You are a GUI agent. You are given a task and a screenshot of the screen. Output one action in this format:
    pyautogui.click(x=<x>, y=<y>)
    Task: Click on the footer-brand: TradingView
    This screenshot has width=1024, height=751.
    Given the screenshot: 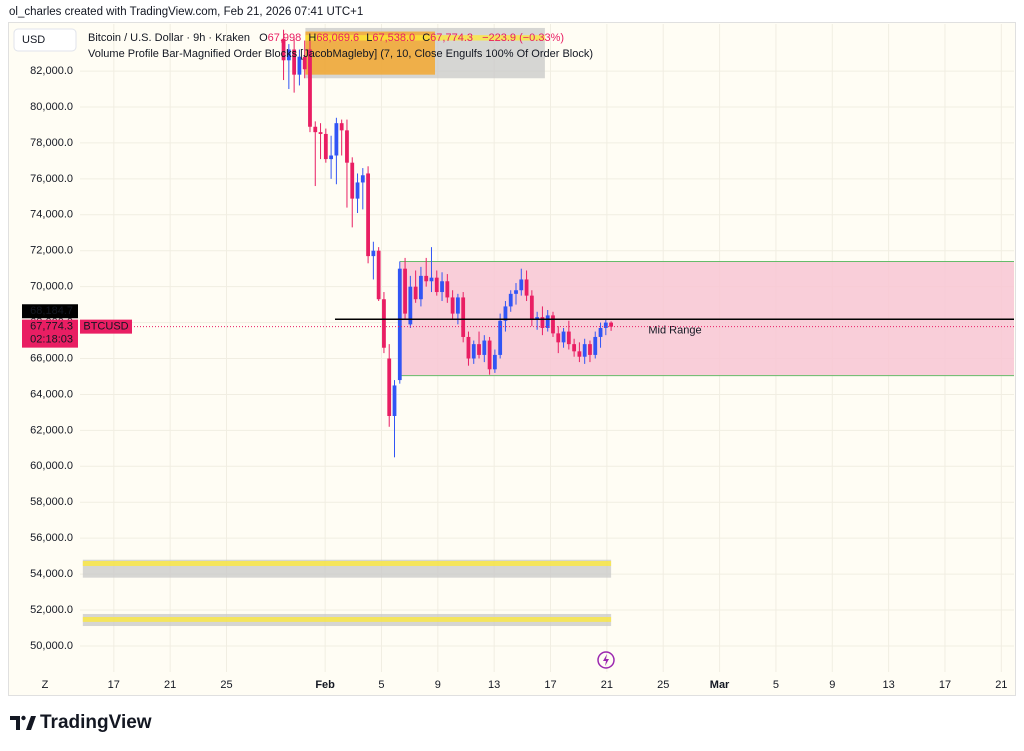 What is the action you would take?
    pyautogui.click(x=96, y=722)
    